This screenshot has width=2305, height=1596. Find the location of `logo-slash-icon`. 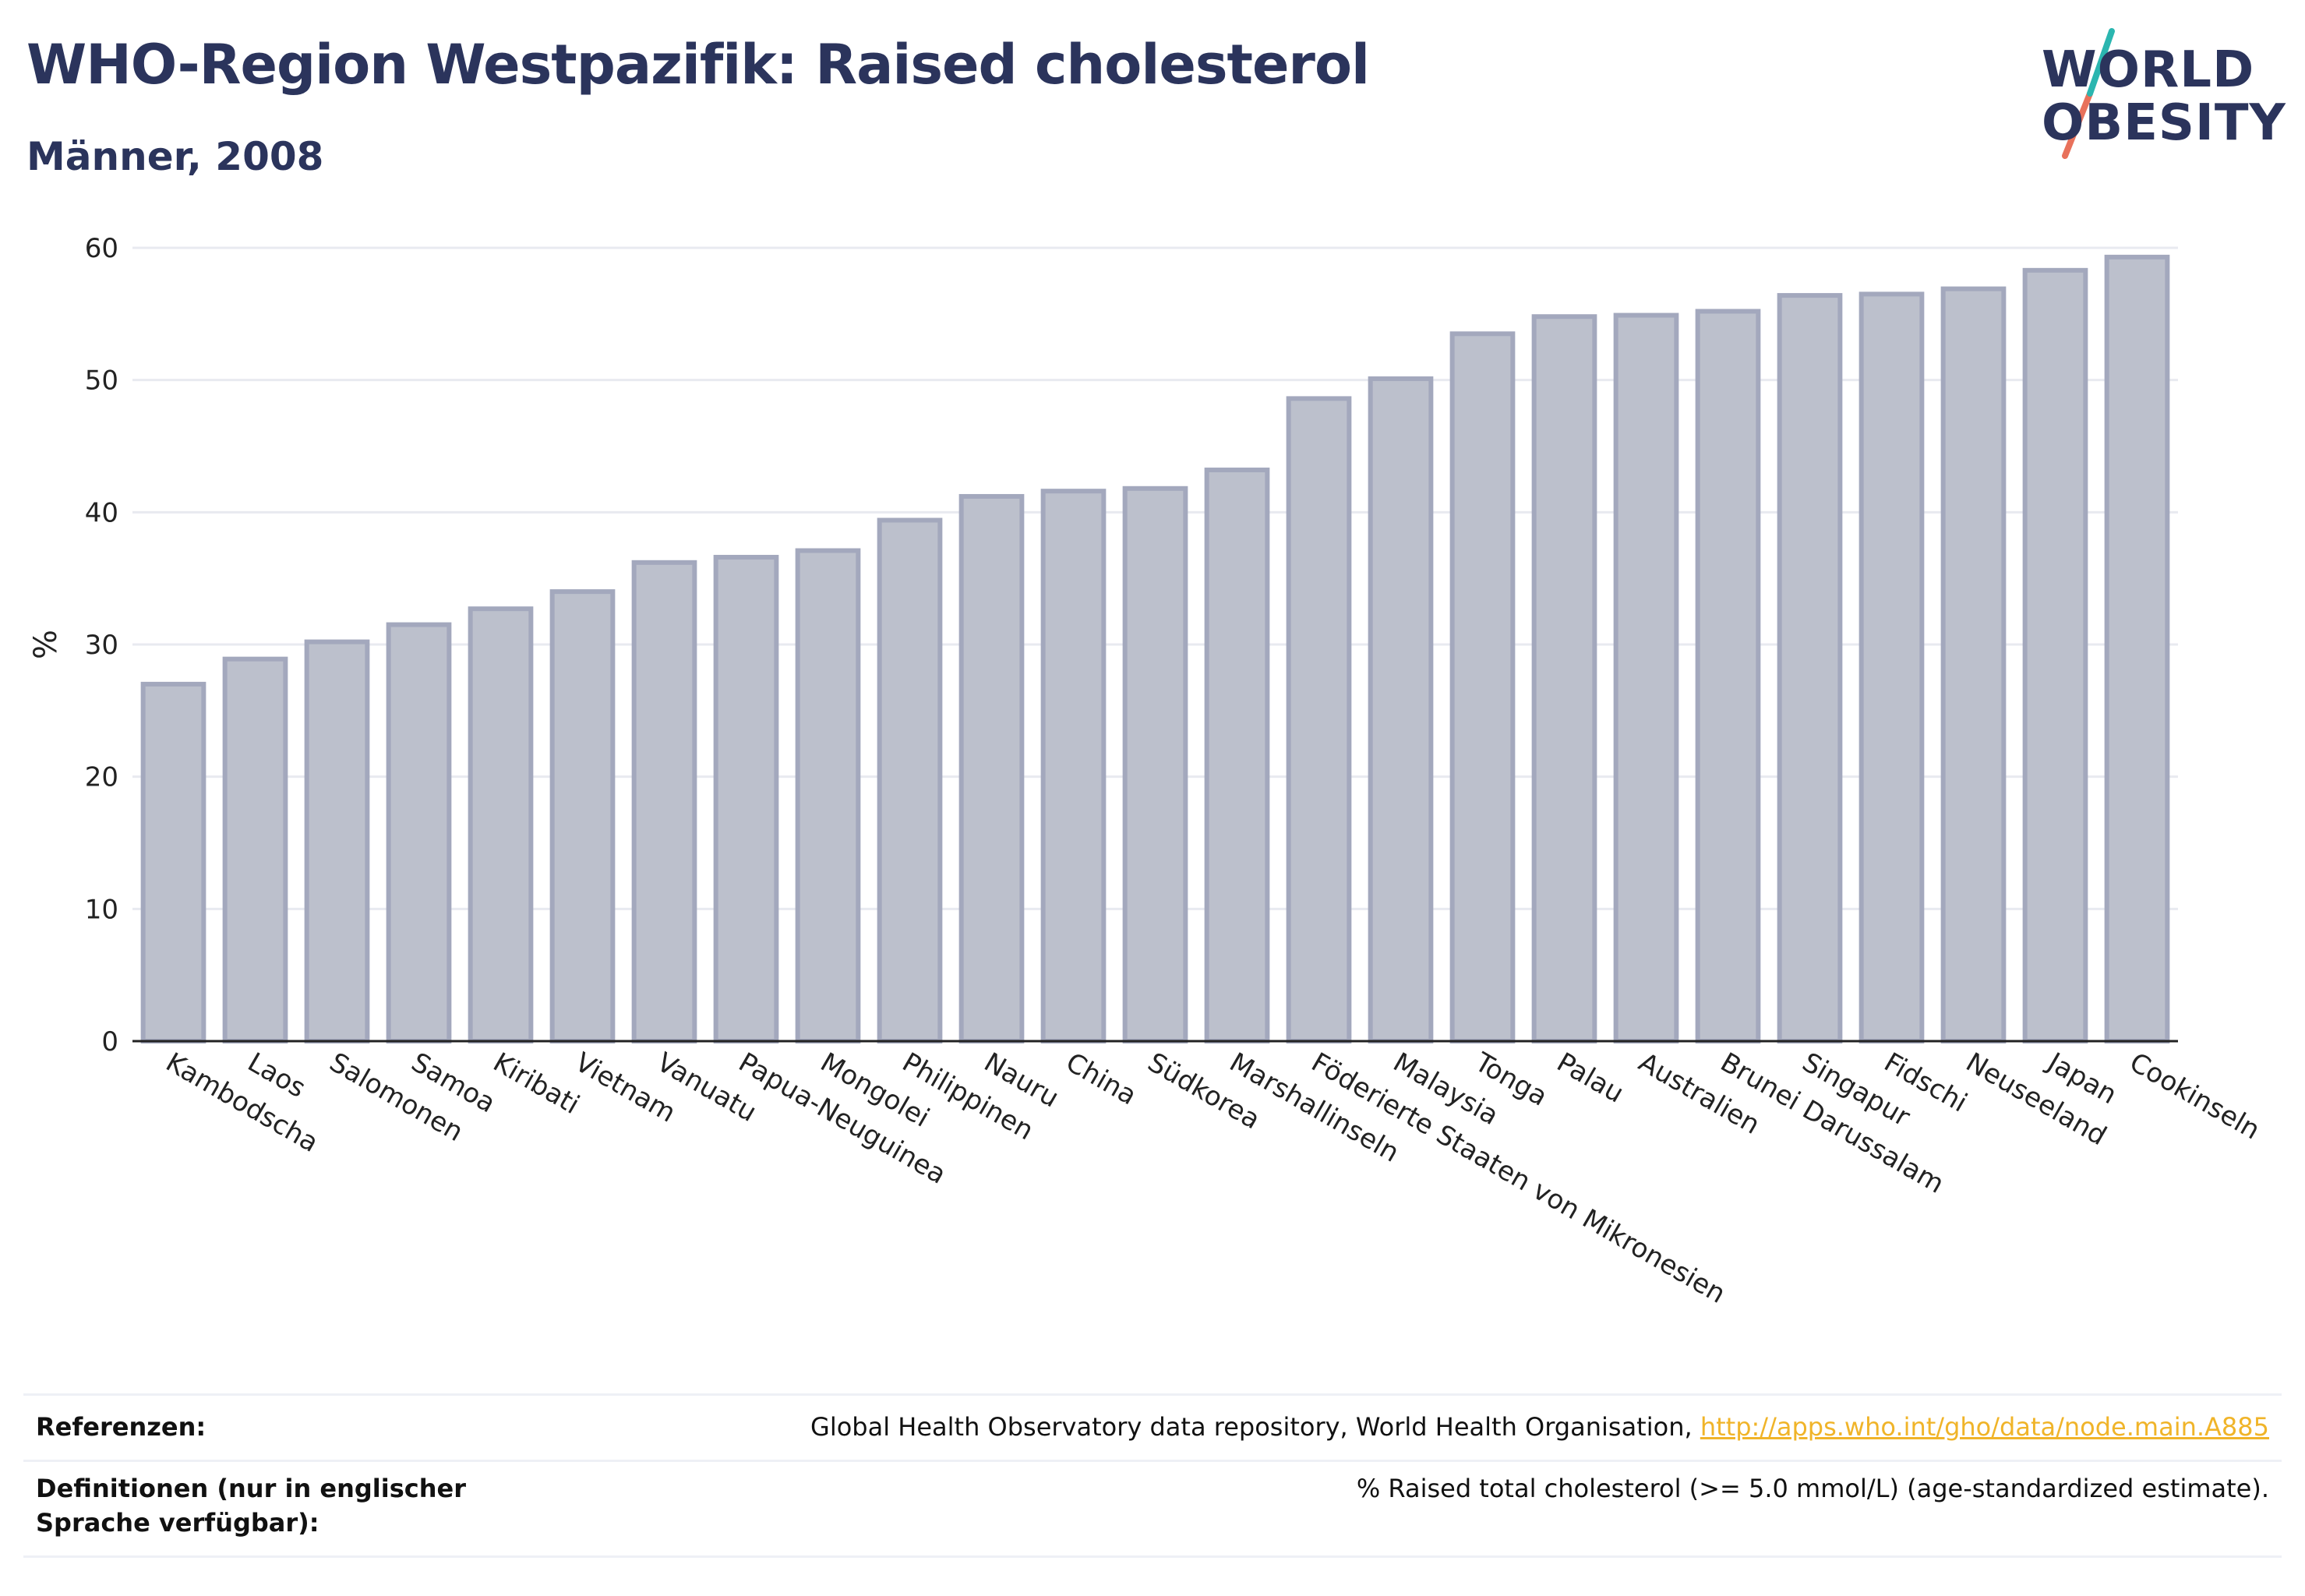

logo-slash-icon is located at coordinates (2088, 93).